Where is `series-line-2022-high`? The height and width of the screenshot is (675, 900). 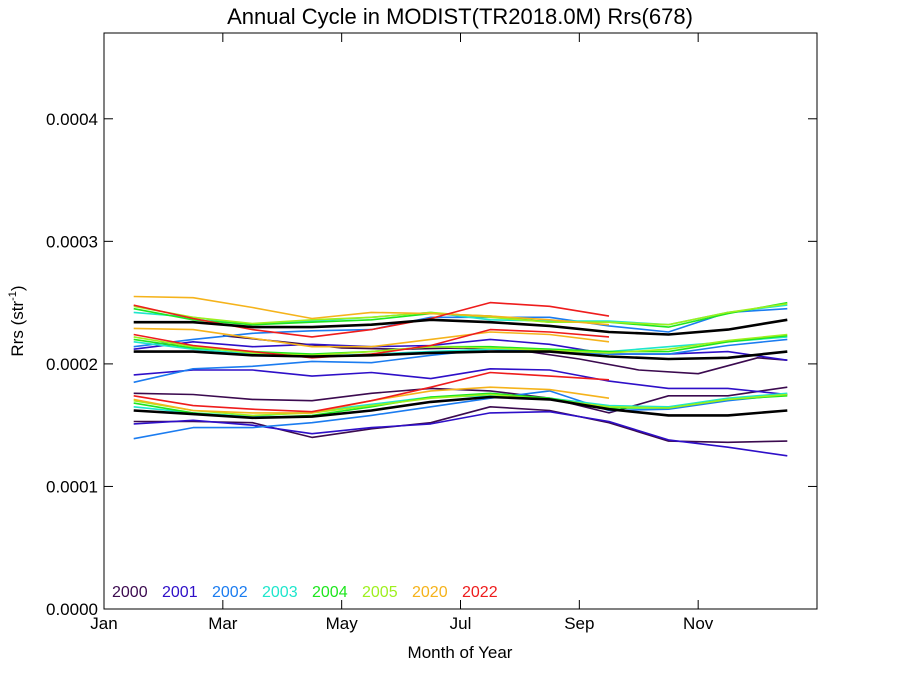 series-line-2022-high is located at coordinates (371, 319).